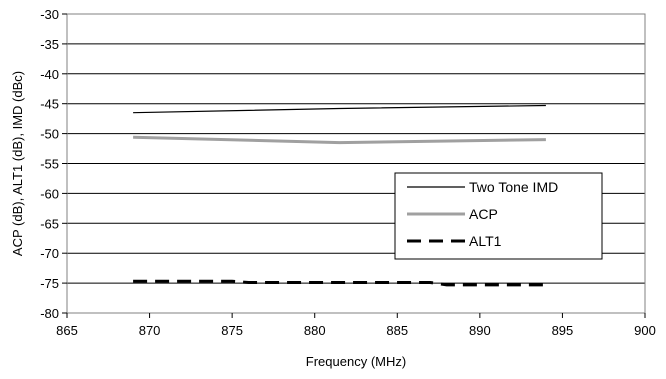 This screenshot has height=379, width=666. I want to click on y-tick-label: -30, so click(49, 14).